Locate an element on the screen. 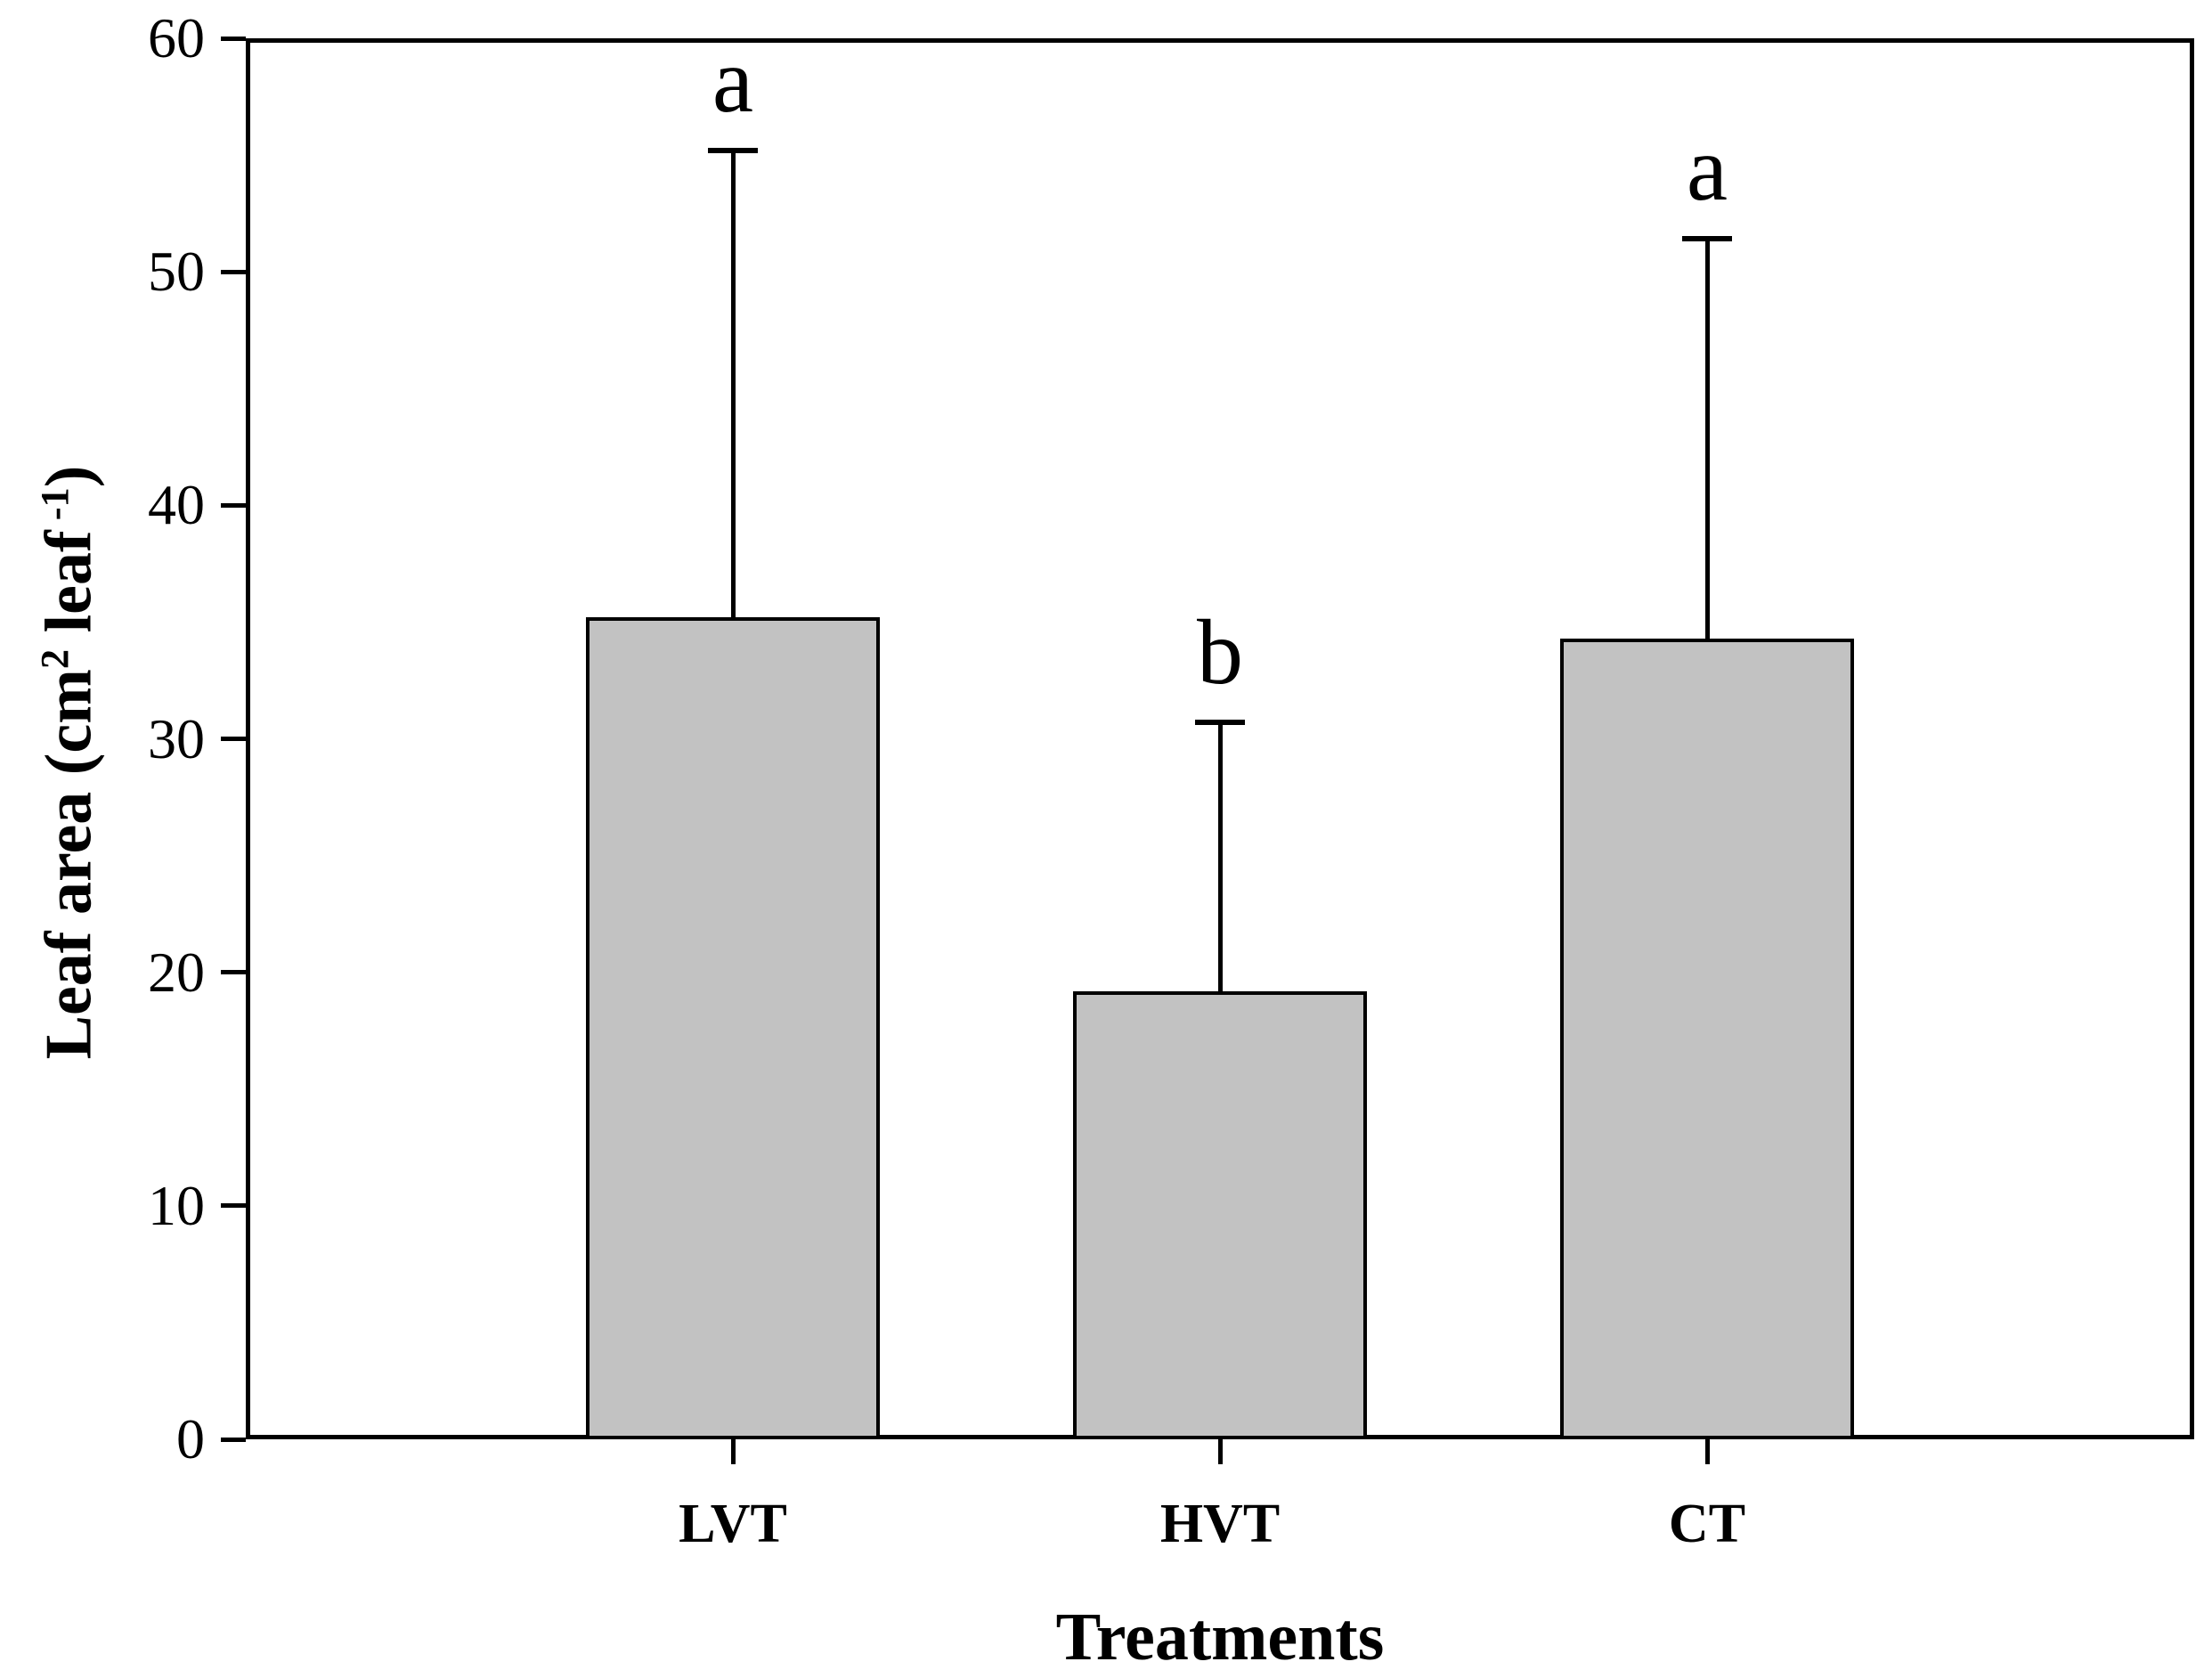  x-axis-category-label: HVT is located at coordinates (1220, 1524).